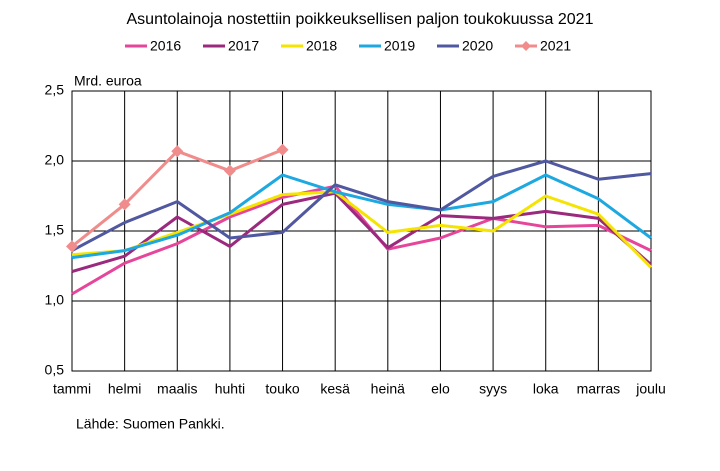 This screenshot has height=471, width=720. I want to click on legend-label: 2016, so click(165, 46).